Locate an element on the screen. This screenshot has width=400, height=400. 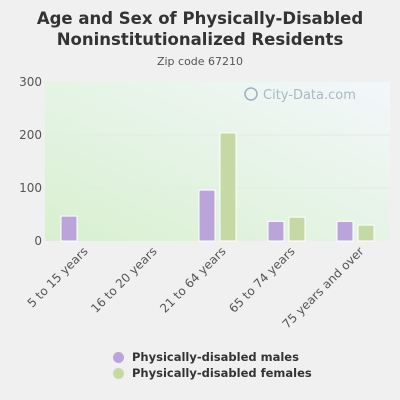
watermark: City-Data.com is located at coordinates (300, 95).